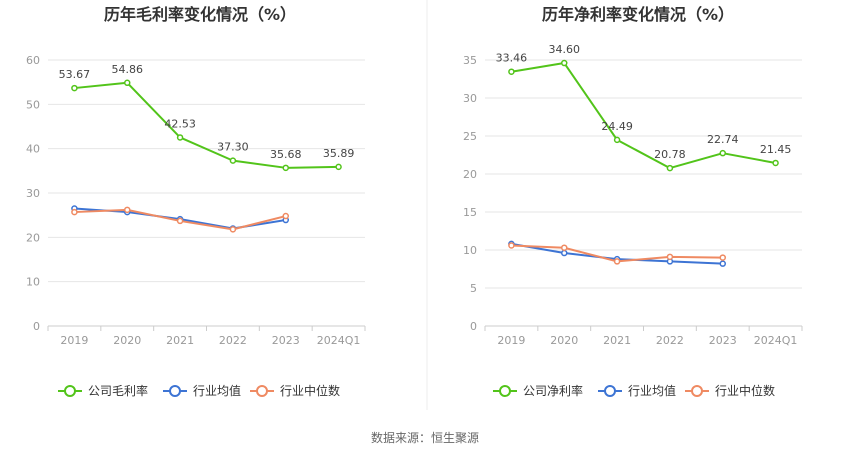 This screenshot has width=850, height=459. Describe the element at coordinates (670, 154) in the screenshot. I see `data-label: 20.78` at that location.